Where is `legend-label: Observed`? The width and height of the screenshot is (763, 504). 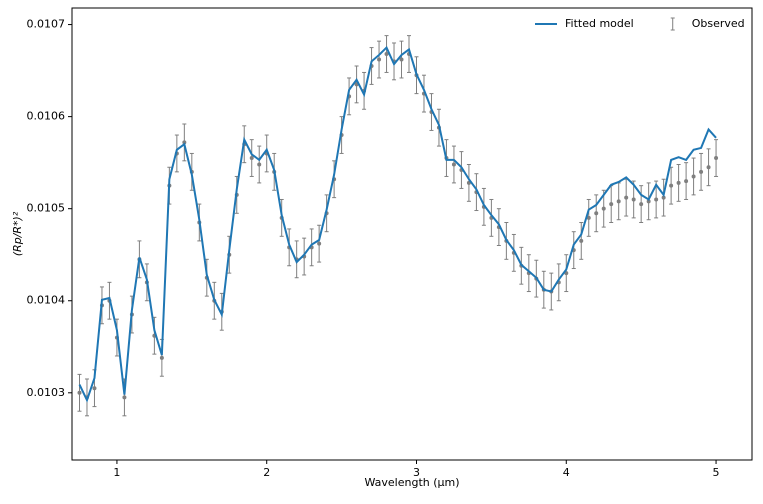 legend-label: Observed is located at coordinates (718, 23).